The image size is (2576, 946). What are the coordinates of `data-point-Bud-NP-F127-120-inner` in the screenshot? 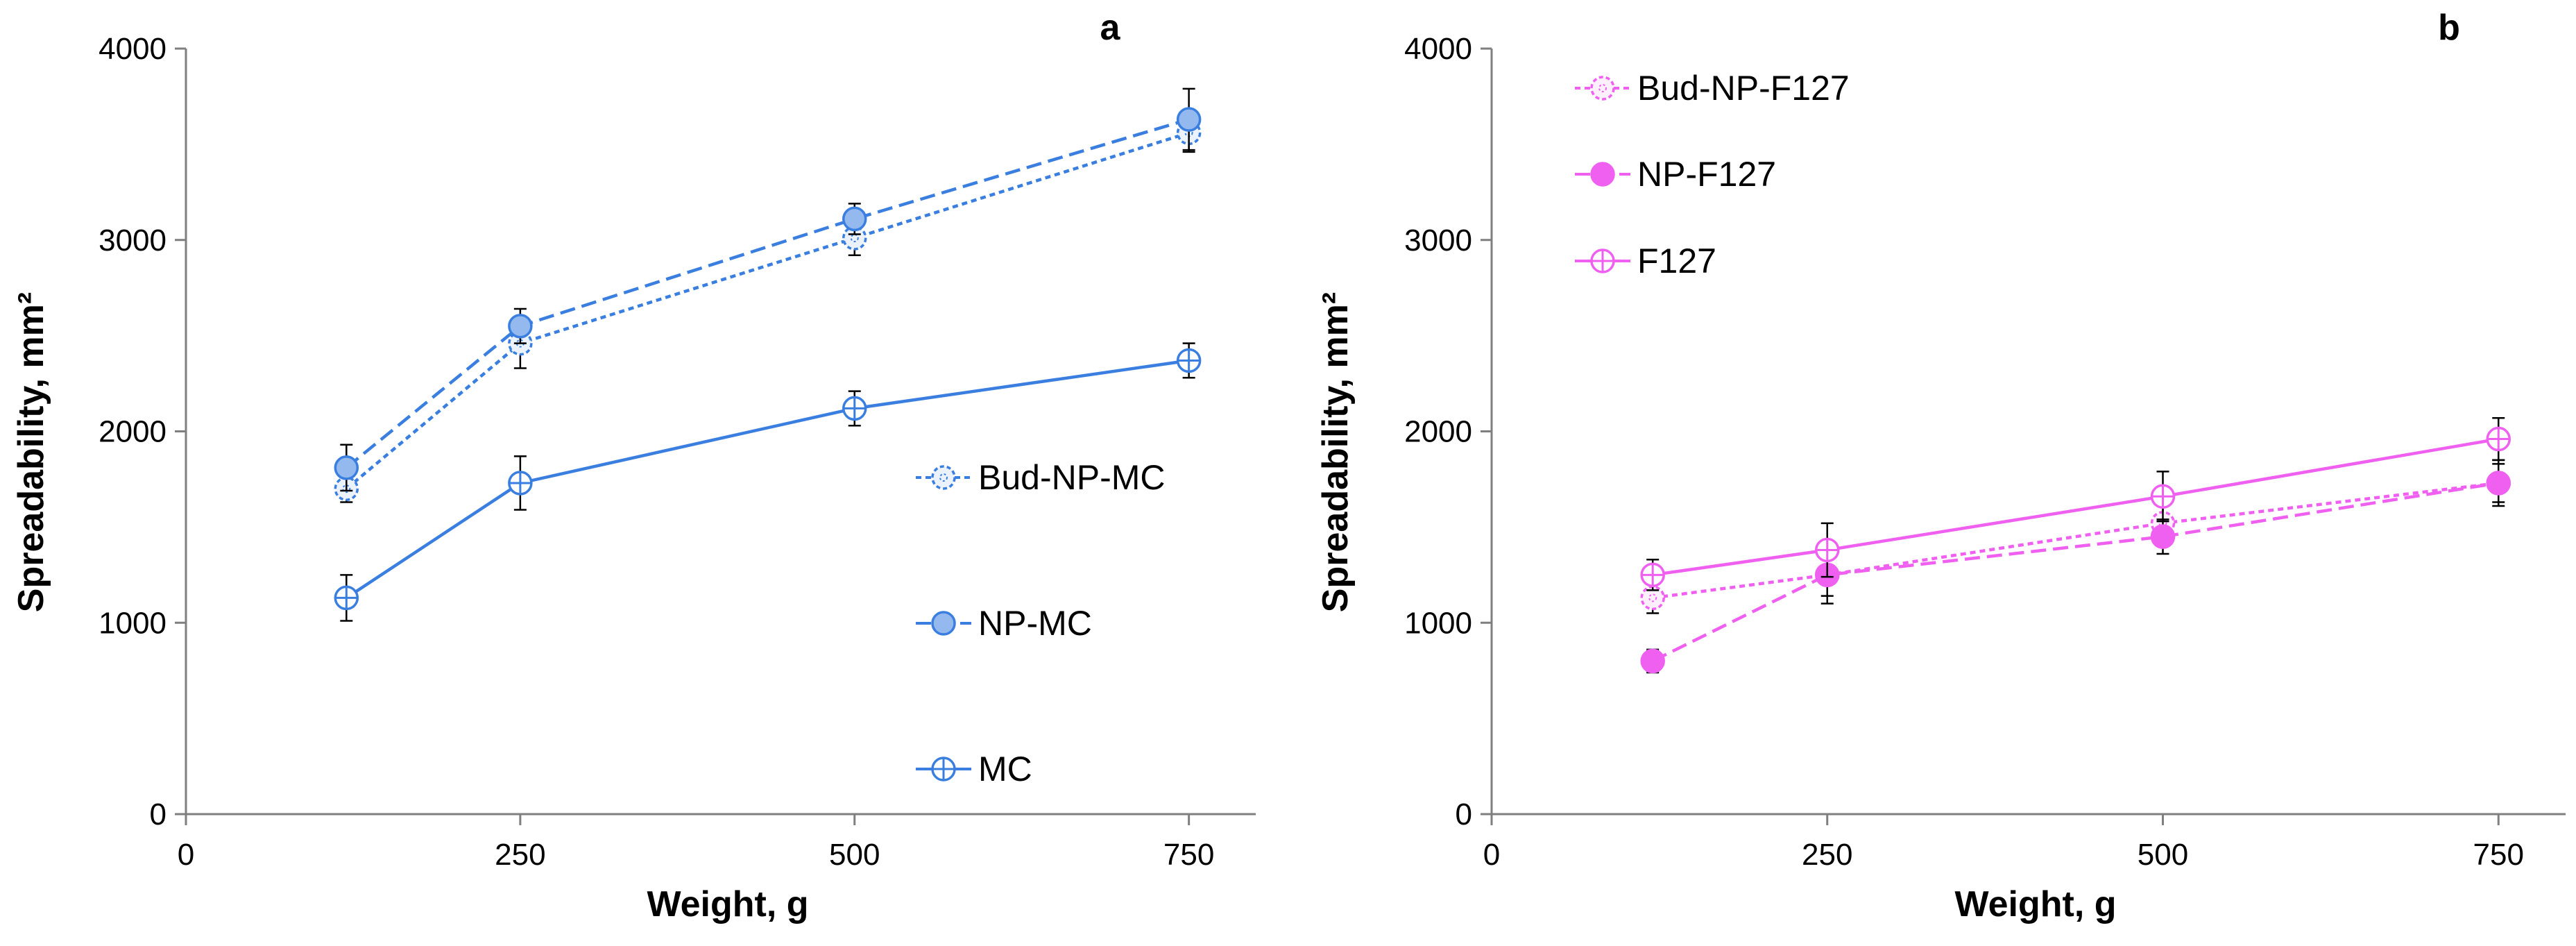 It's located at (1652, 597).